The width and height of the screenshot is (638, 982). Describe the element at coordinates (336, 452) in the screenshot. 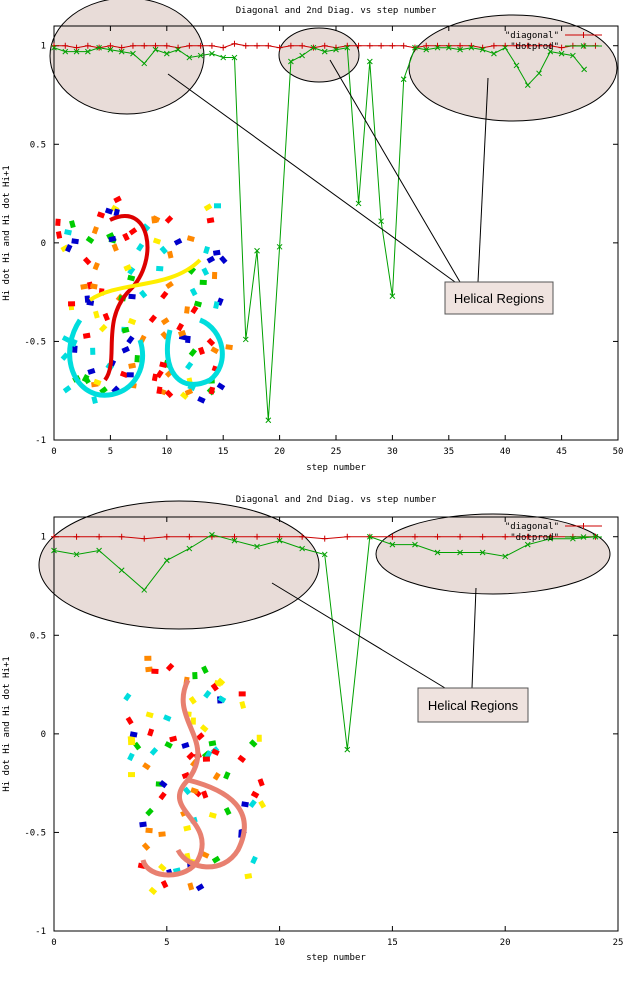

I see `x-tick-label: 25` at that location.